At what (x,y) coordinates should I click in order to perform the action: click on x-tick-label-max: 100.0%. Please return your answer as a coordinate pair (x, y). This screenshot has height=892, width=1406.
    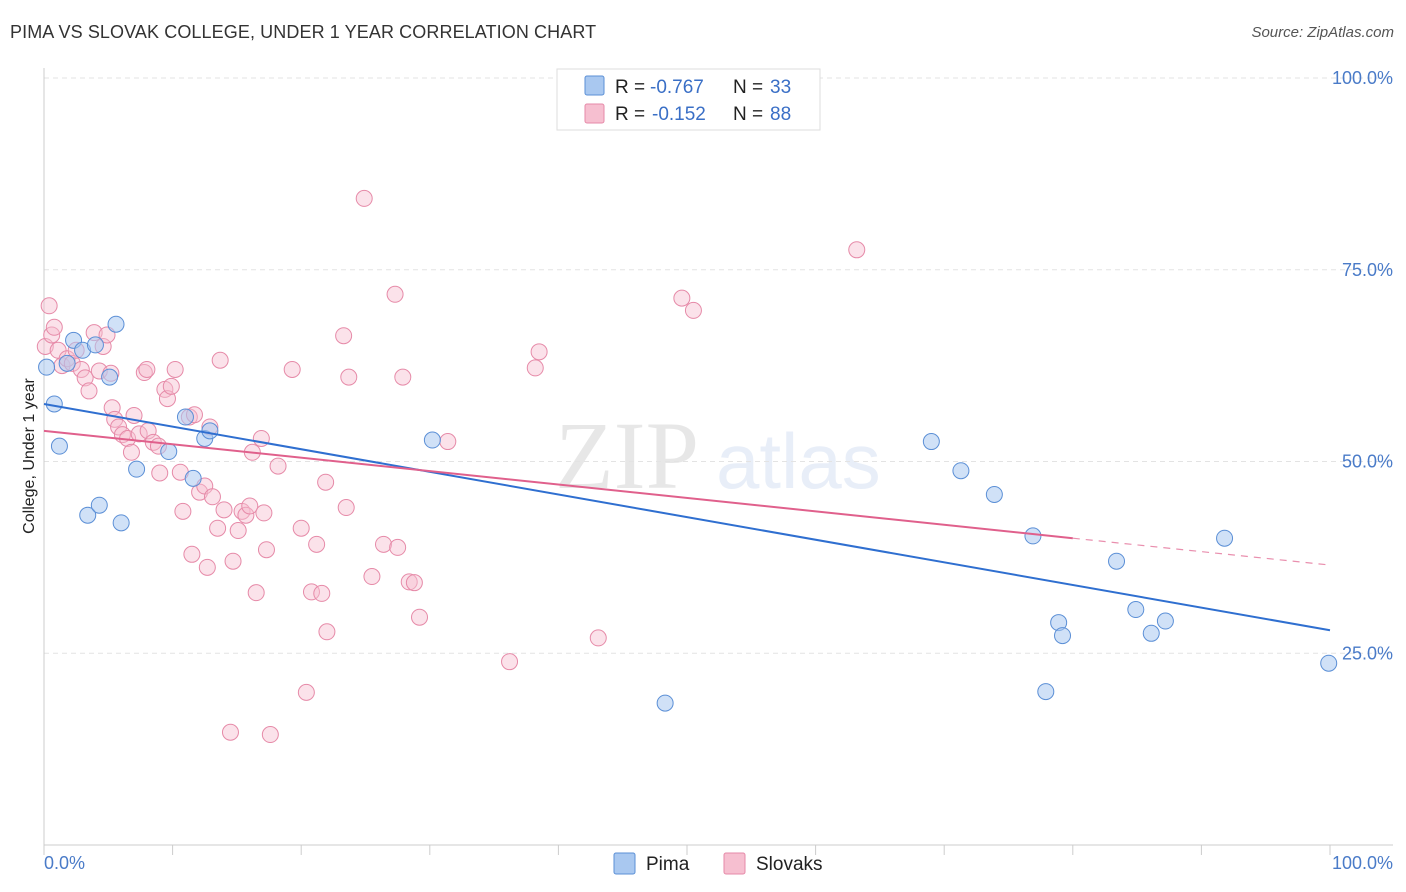
    Looking at the image, I should click on (1362, 863).